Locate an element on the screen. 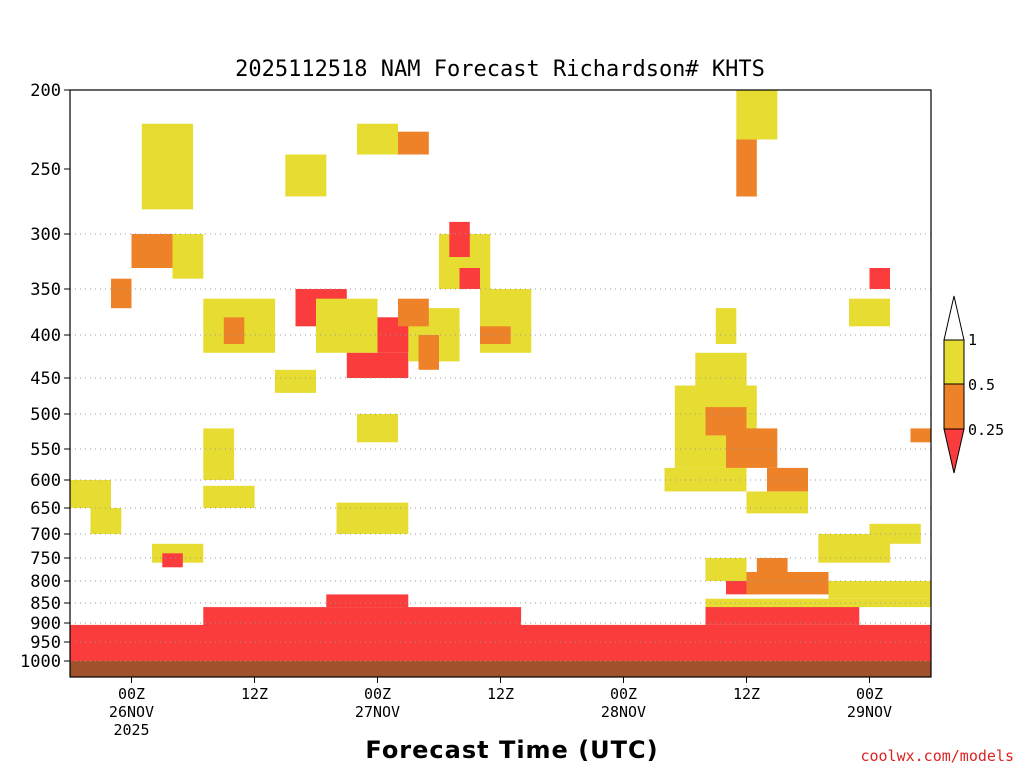  x-tick-label: 29NOV is located at coordinates (869, 712).